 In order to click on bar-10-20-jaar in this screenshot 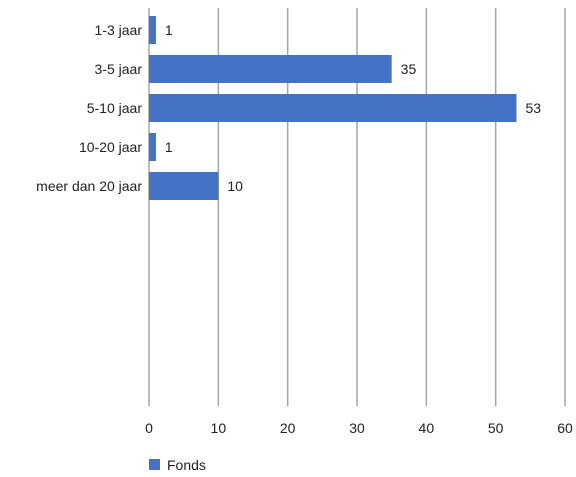, I will do `click(152, 147)`.